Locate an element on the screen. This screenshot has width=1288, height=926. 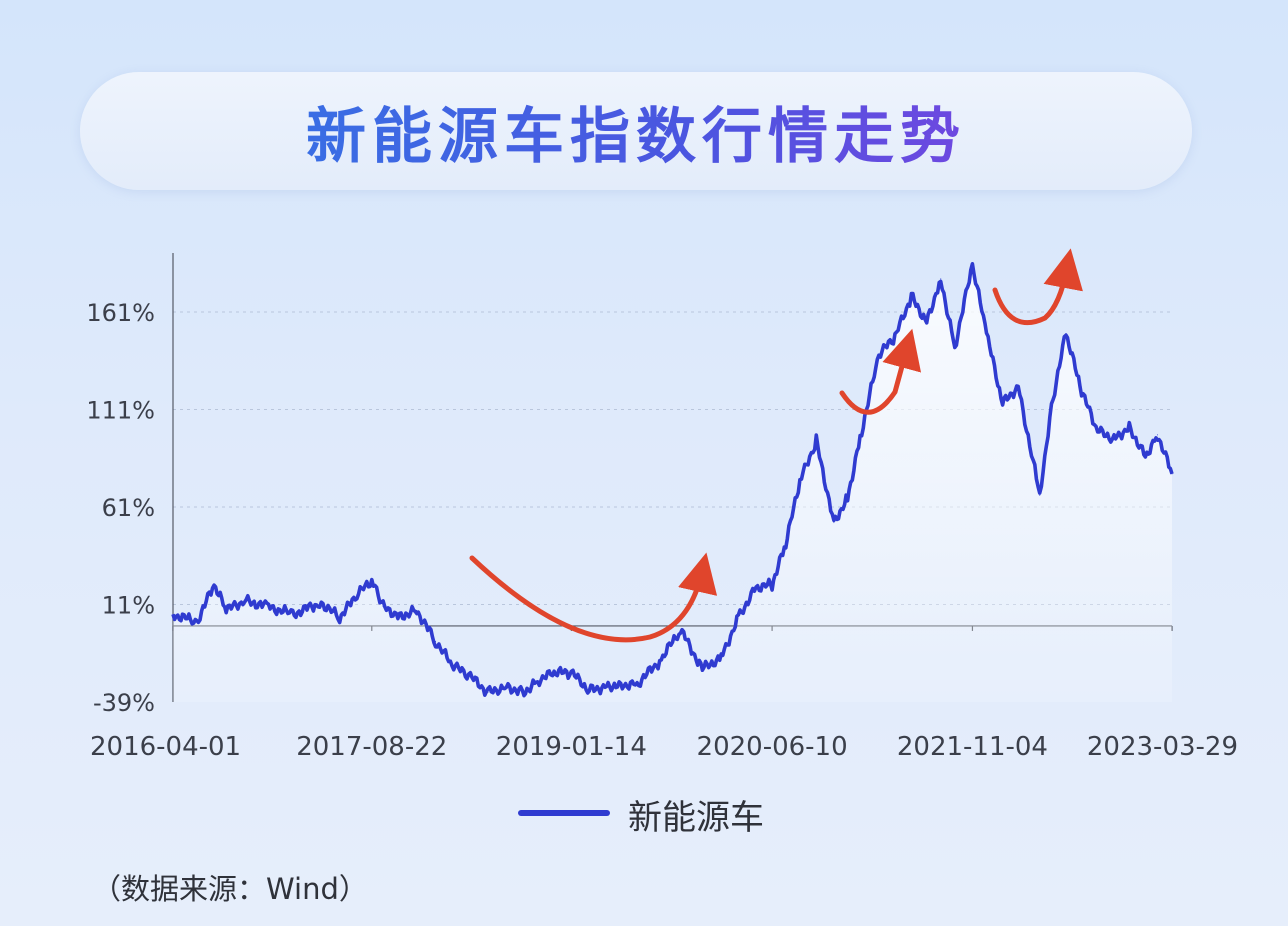
x-tick-label: 2016-04-01 is located at coordinates (165, 747).